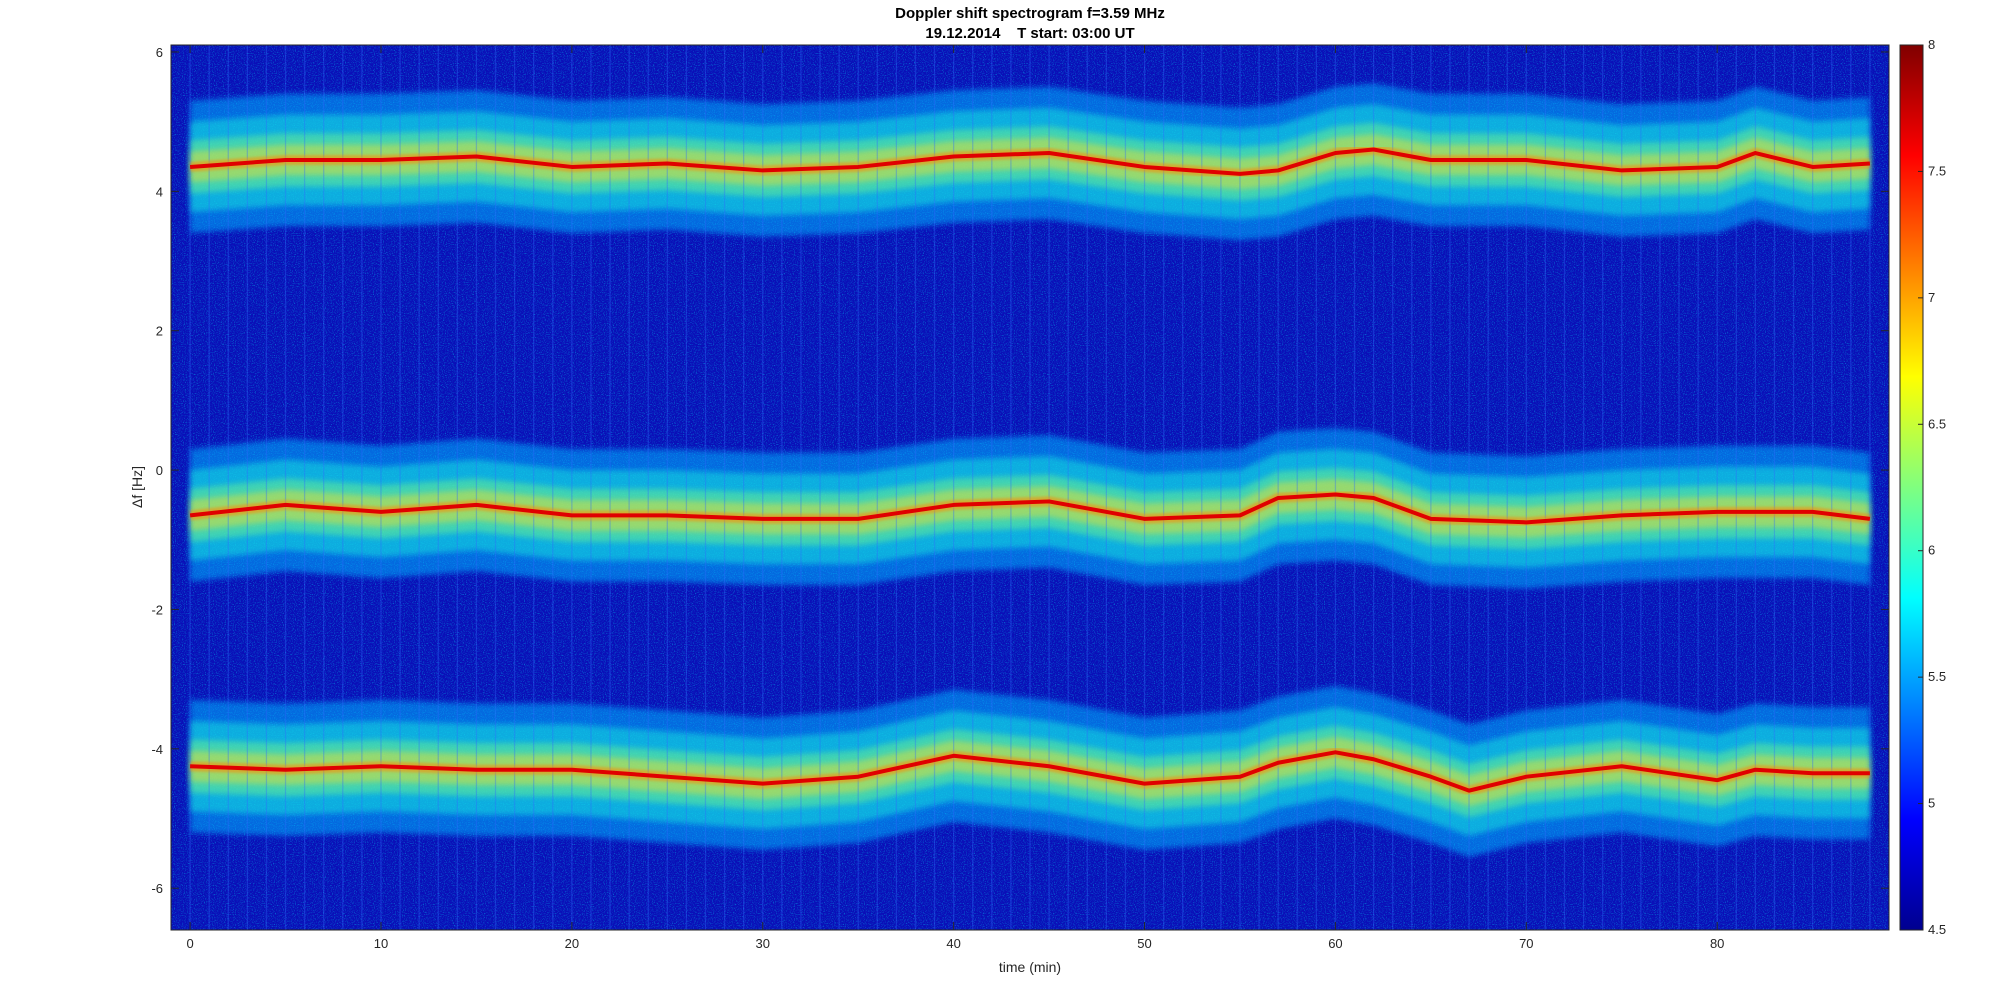  I want to click on colorbar-tick-label: 5, so click(1931, 803).